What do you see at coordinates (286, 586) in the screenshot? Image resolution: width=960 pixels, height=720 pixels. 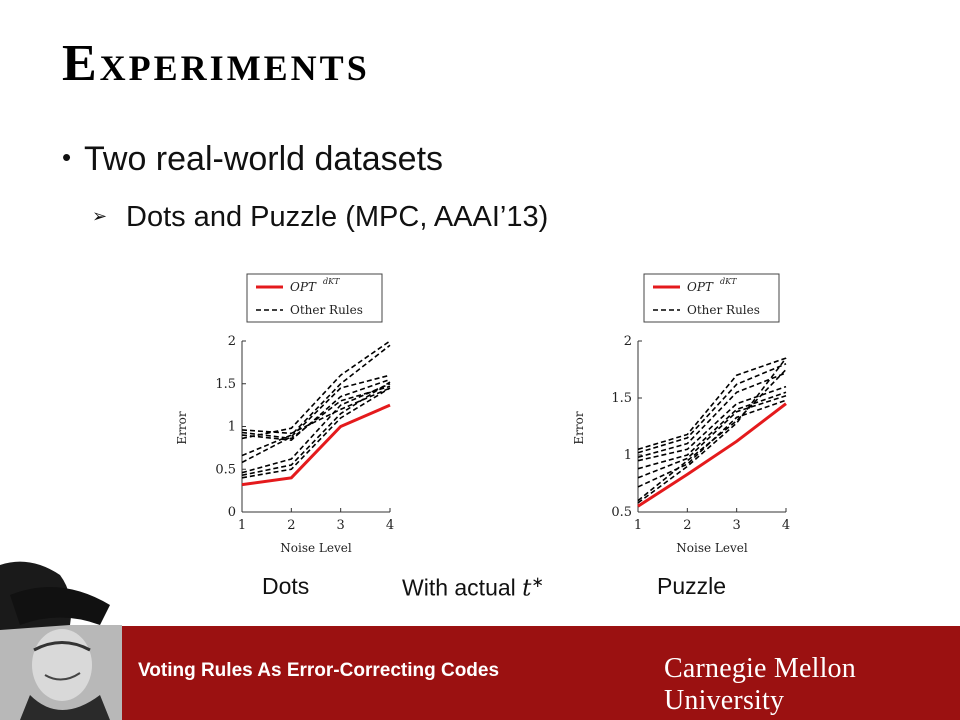 I see `dots-chart-label: Dots` at bounding box center [286, 586].